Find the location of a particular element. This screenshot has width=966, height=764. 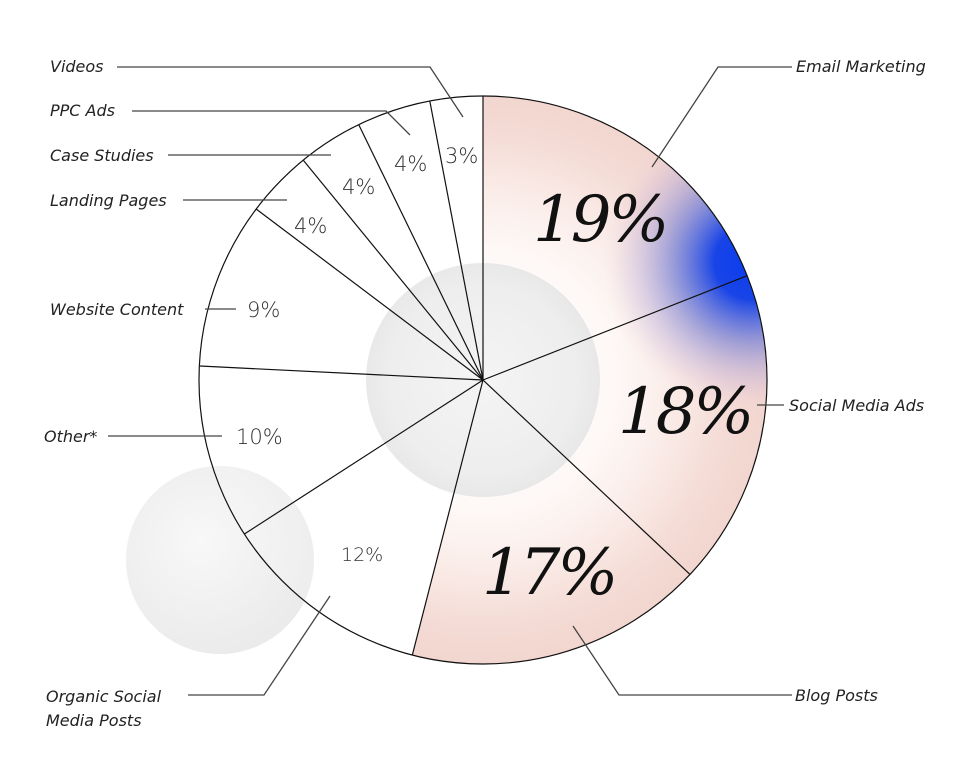

pct-website-content: 9% is located at coordinates (263, 310).